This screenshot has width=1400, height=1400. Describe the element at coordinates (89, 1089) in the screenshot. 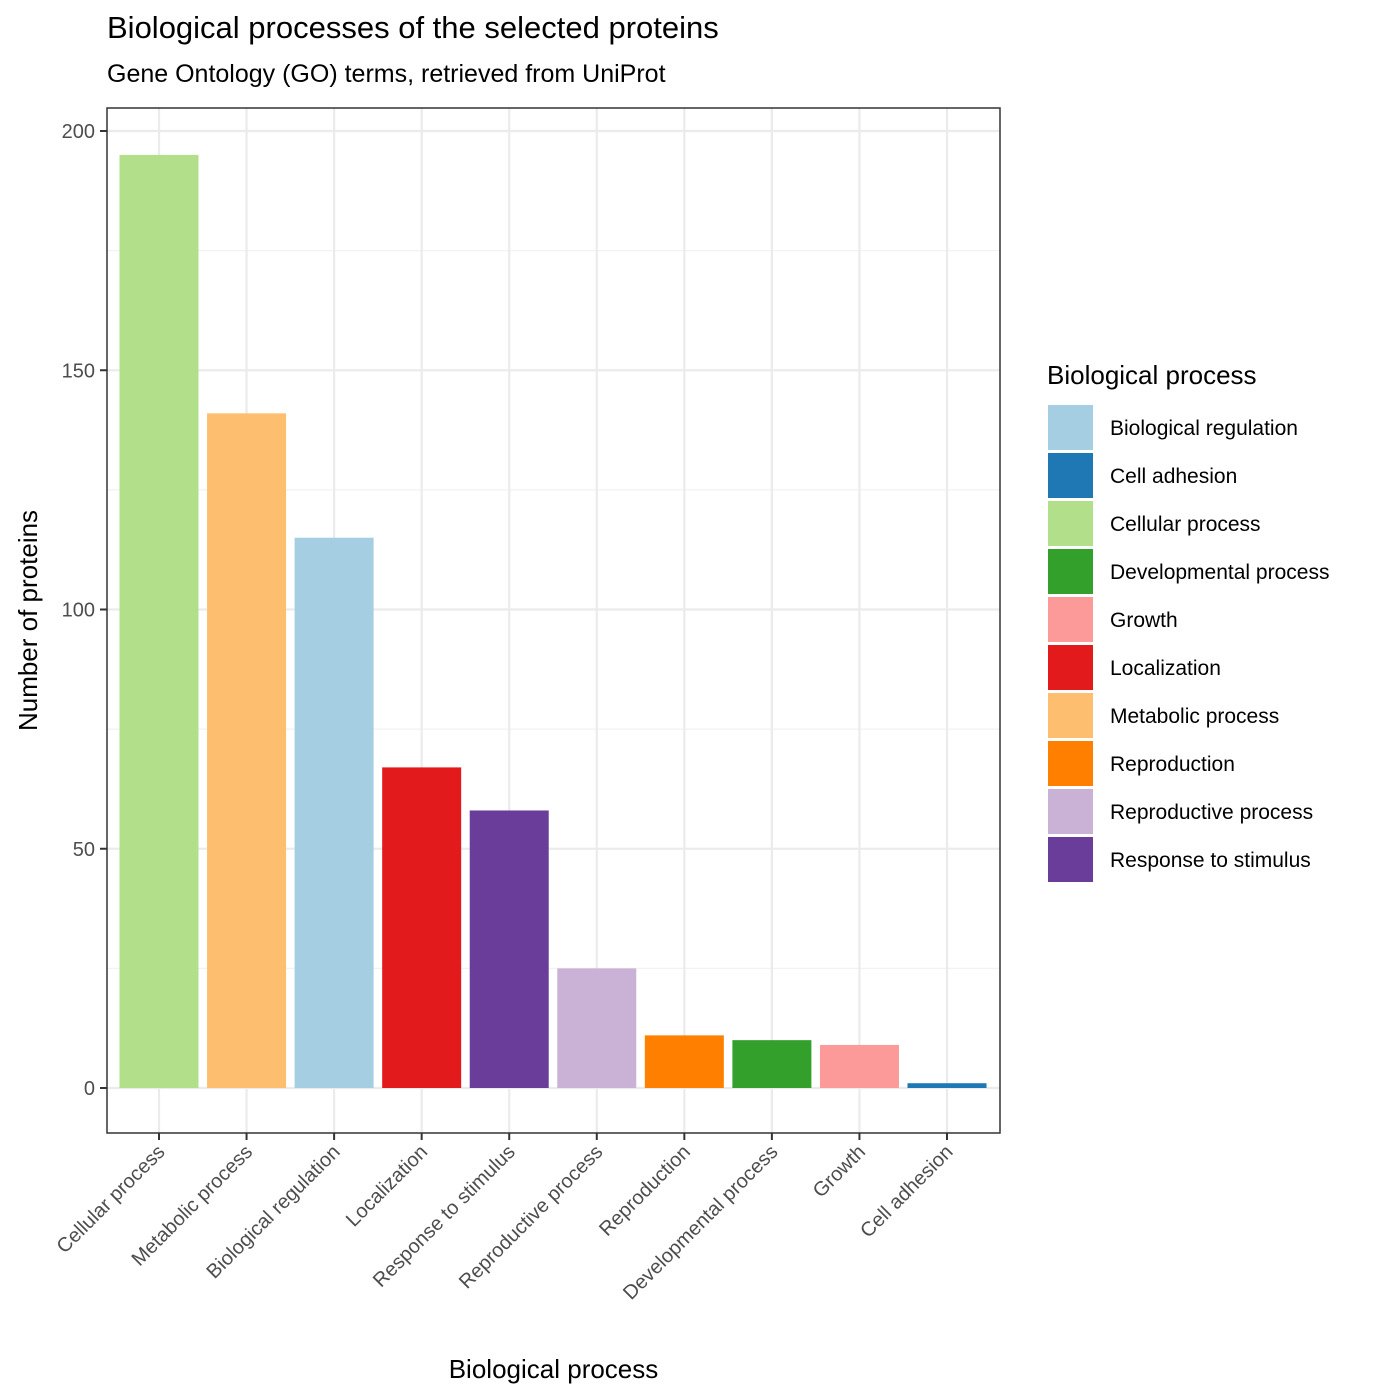

I see `y-tick-label: 0` at that location.